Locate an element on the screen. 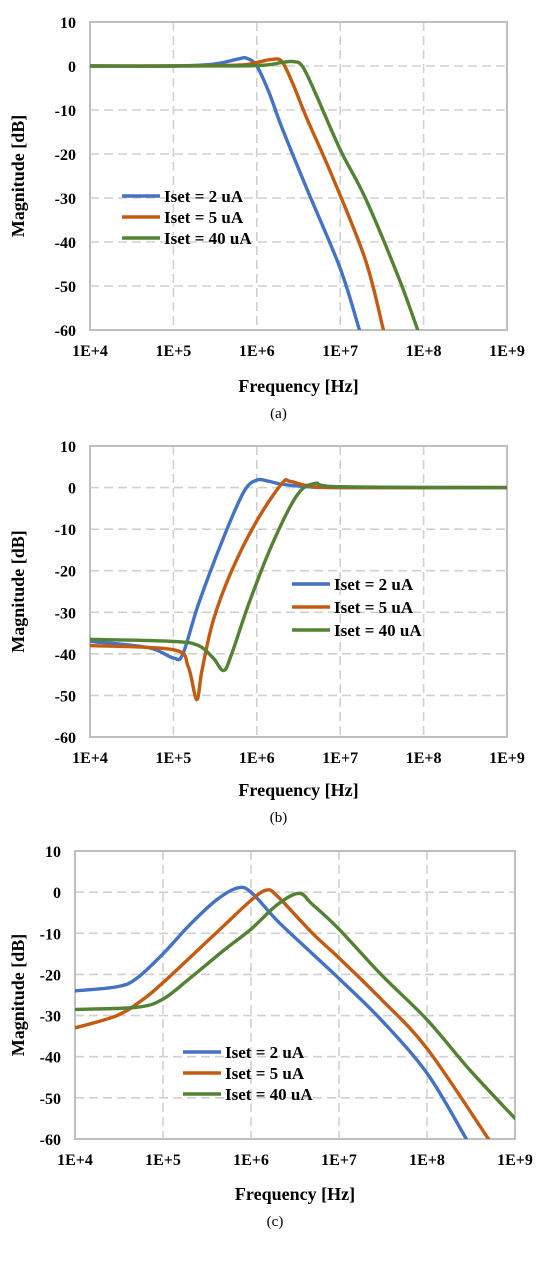 The width and height of the screenshot is (550, 1274). subfigure-caption: (b) is located at coordinates (279, 818).